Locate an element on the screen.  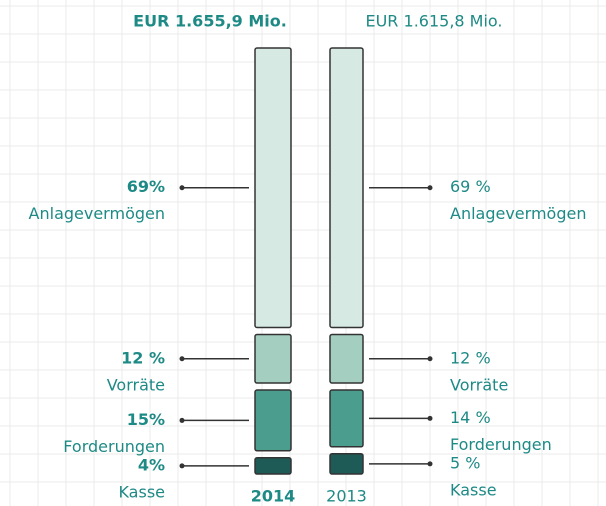
category-label: 2013 is located at coordinates (346, 496).